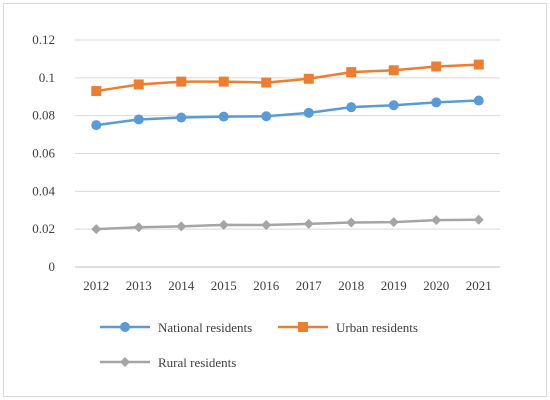 This screenshot has width=550, height=400. Describe the element at coordinates (205, 327) in the screenshot. I see `legend-label: National residents` at that location.